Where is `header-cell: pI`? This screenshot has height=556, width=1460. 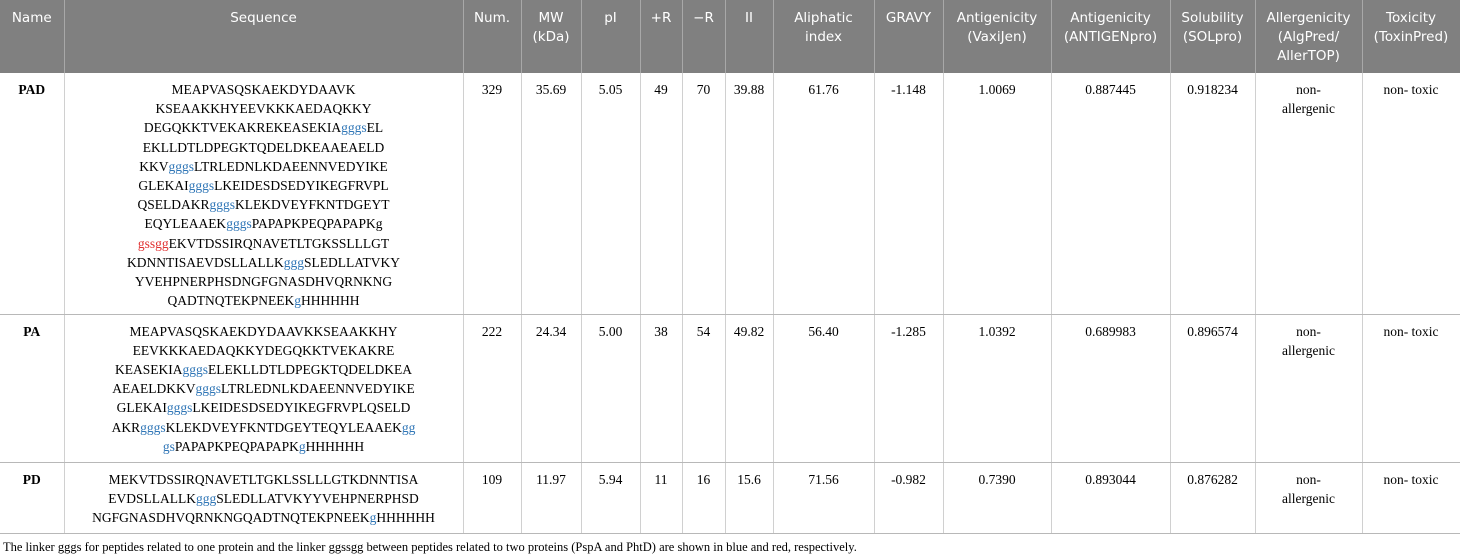 header-cell: pI is located at coordinates (611, 36).